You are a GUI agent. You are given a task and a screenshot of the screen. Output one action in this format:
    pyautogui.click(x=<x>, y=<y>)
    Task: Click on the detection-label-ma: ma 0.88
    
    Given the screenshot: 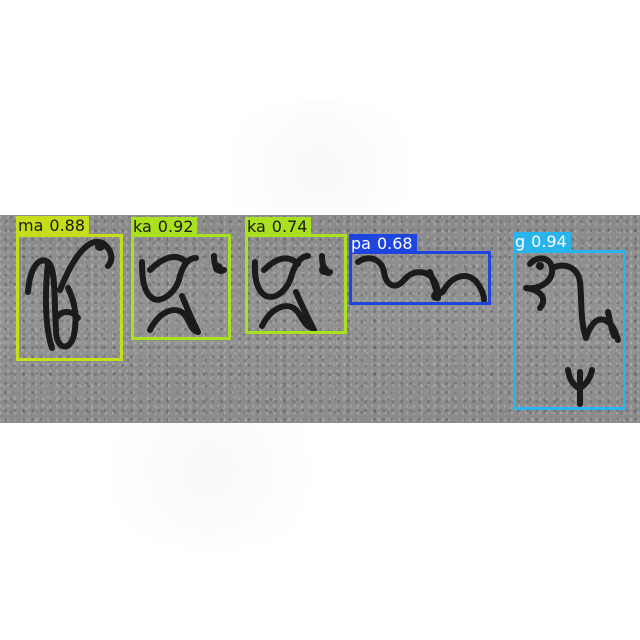 What is the action you would take?
    pyautogui.click(x=53, y=225)
    